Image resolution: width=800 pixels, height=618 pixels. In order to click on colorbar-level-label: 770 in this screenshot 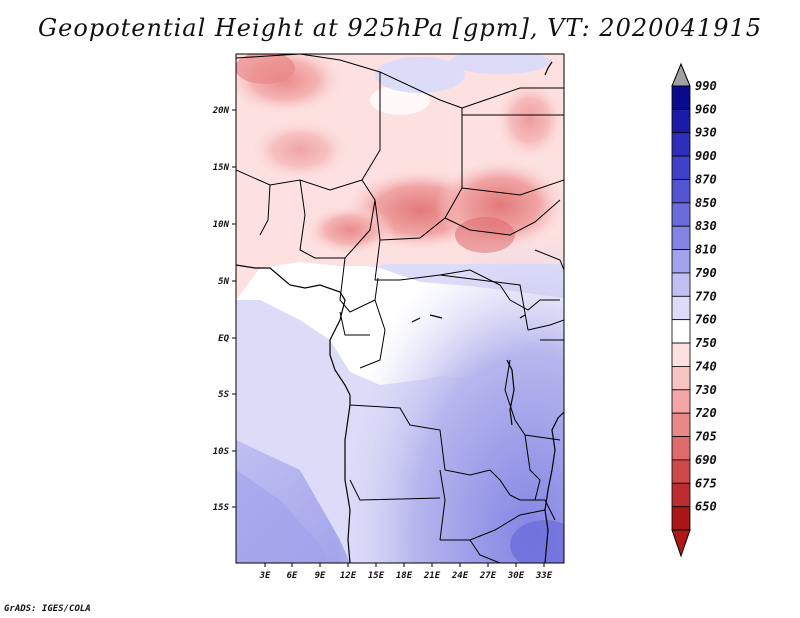, I will do `click(706, 296)`.